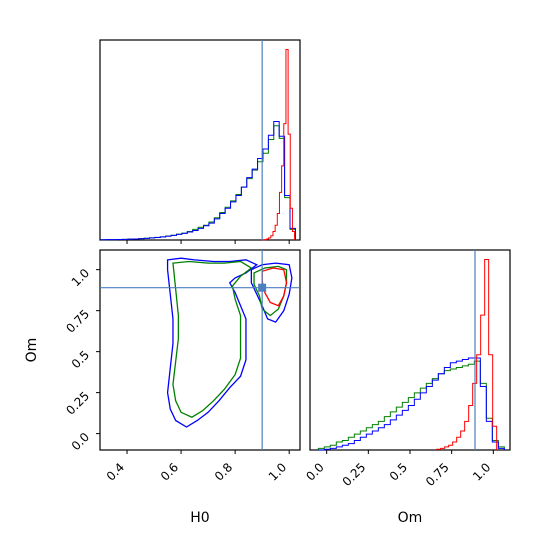  I want to click on contour-ytick-label-3: 0.75, so click(77, 321).